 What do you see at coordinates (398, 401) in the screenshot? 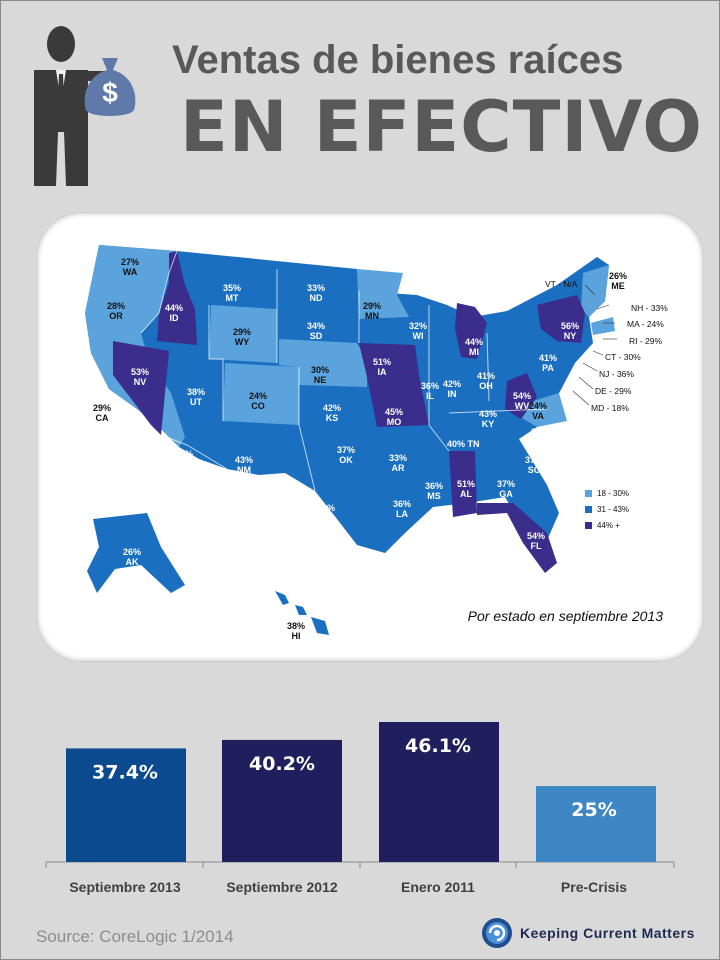
I see `mo-dark` at bounding box center [398, 401].